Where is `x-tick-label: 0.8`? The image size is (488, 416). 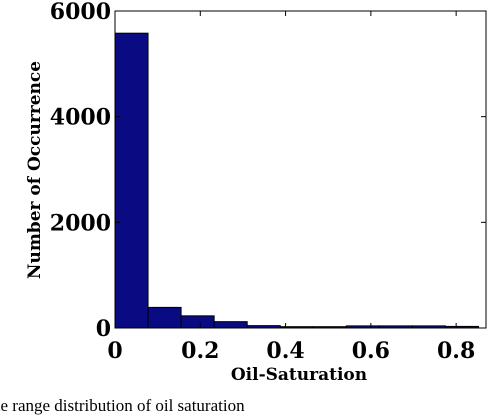 x-tick-label: 0.8 is located at coordinates (456, 351).